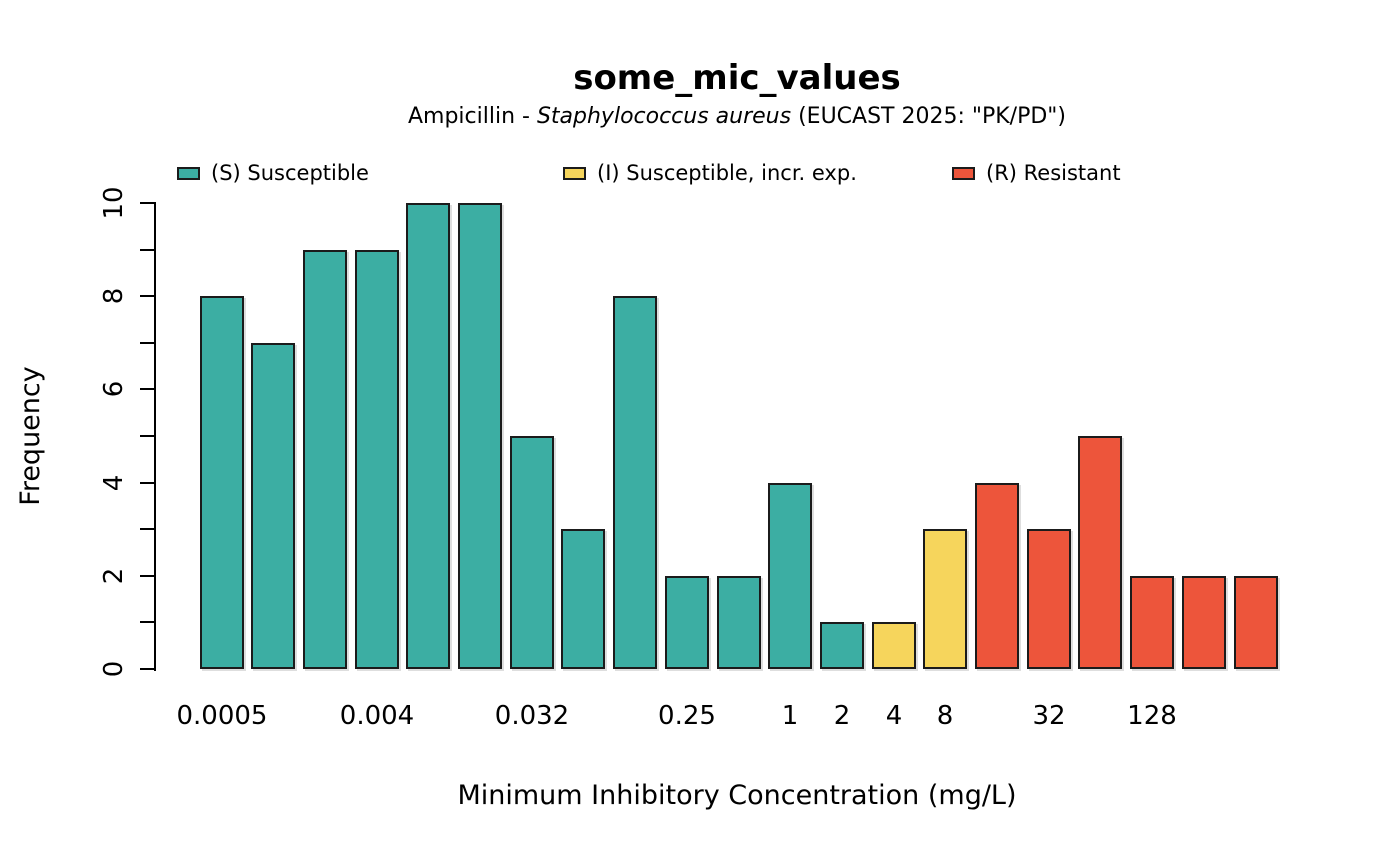 This screenshot has height=866, width=1400. I want to click on y-axis-tick-label: 4, so click(114, 483).